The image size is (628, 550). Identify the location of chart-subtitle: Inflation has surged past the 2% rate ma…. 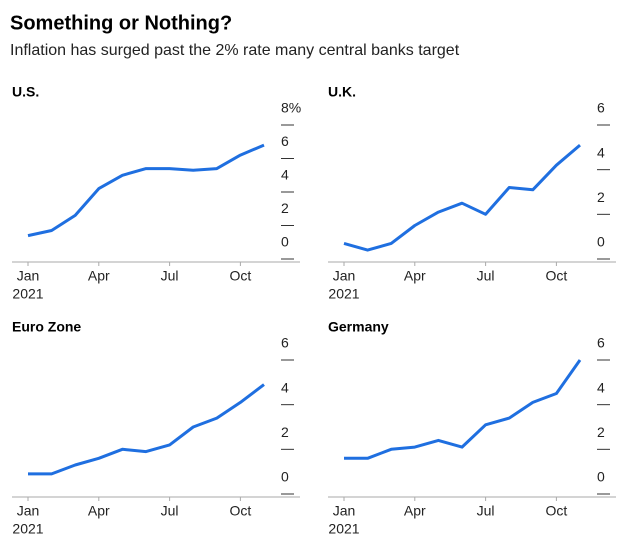
(235, 50).